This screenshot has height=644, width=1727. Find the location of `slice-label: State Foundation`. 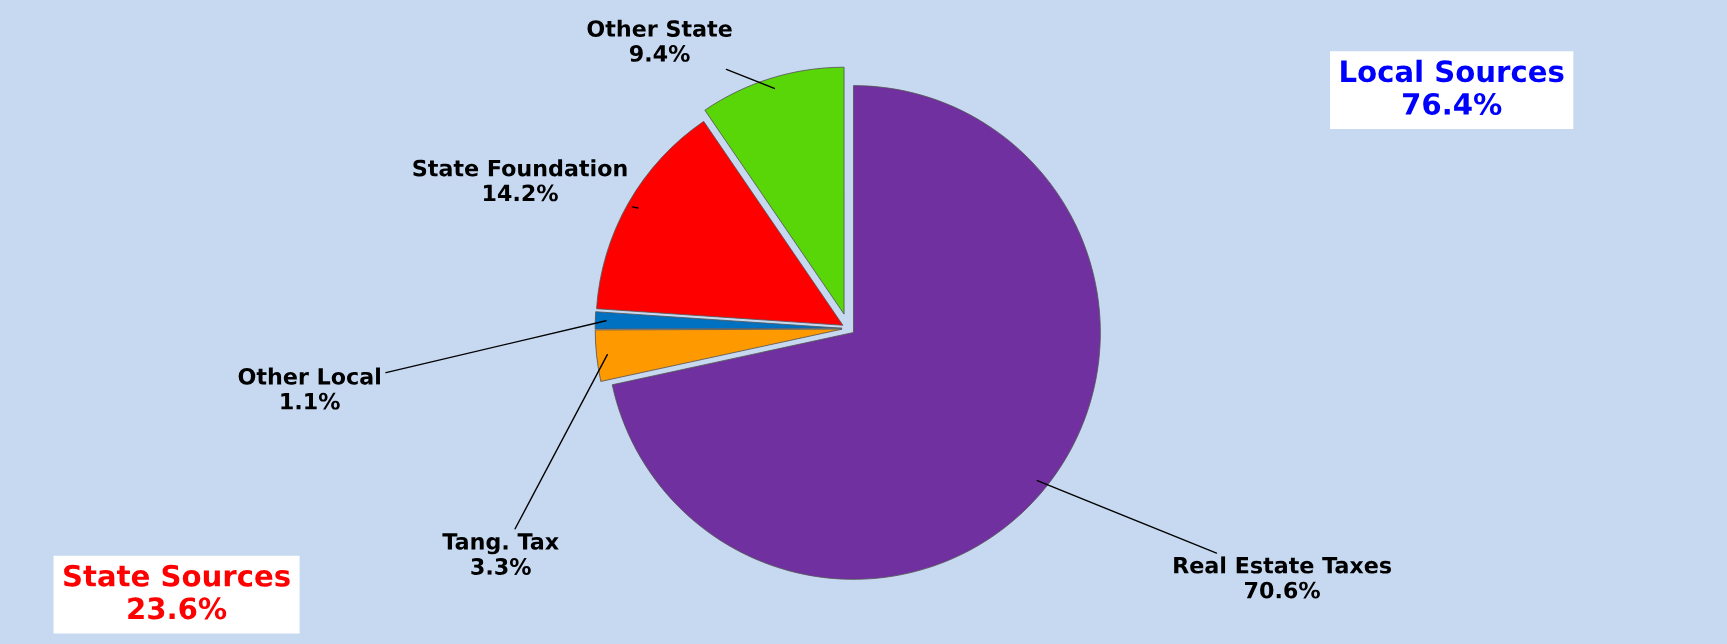

slice-label: State Foundation is located at coordinates (520, 168).